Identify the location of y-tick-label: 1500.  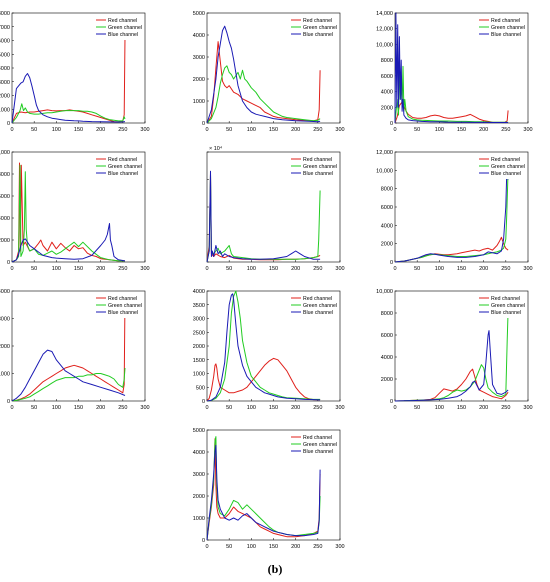
(199, 361).